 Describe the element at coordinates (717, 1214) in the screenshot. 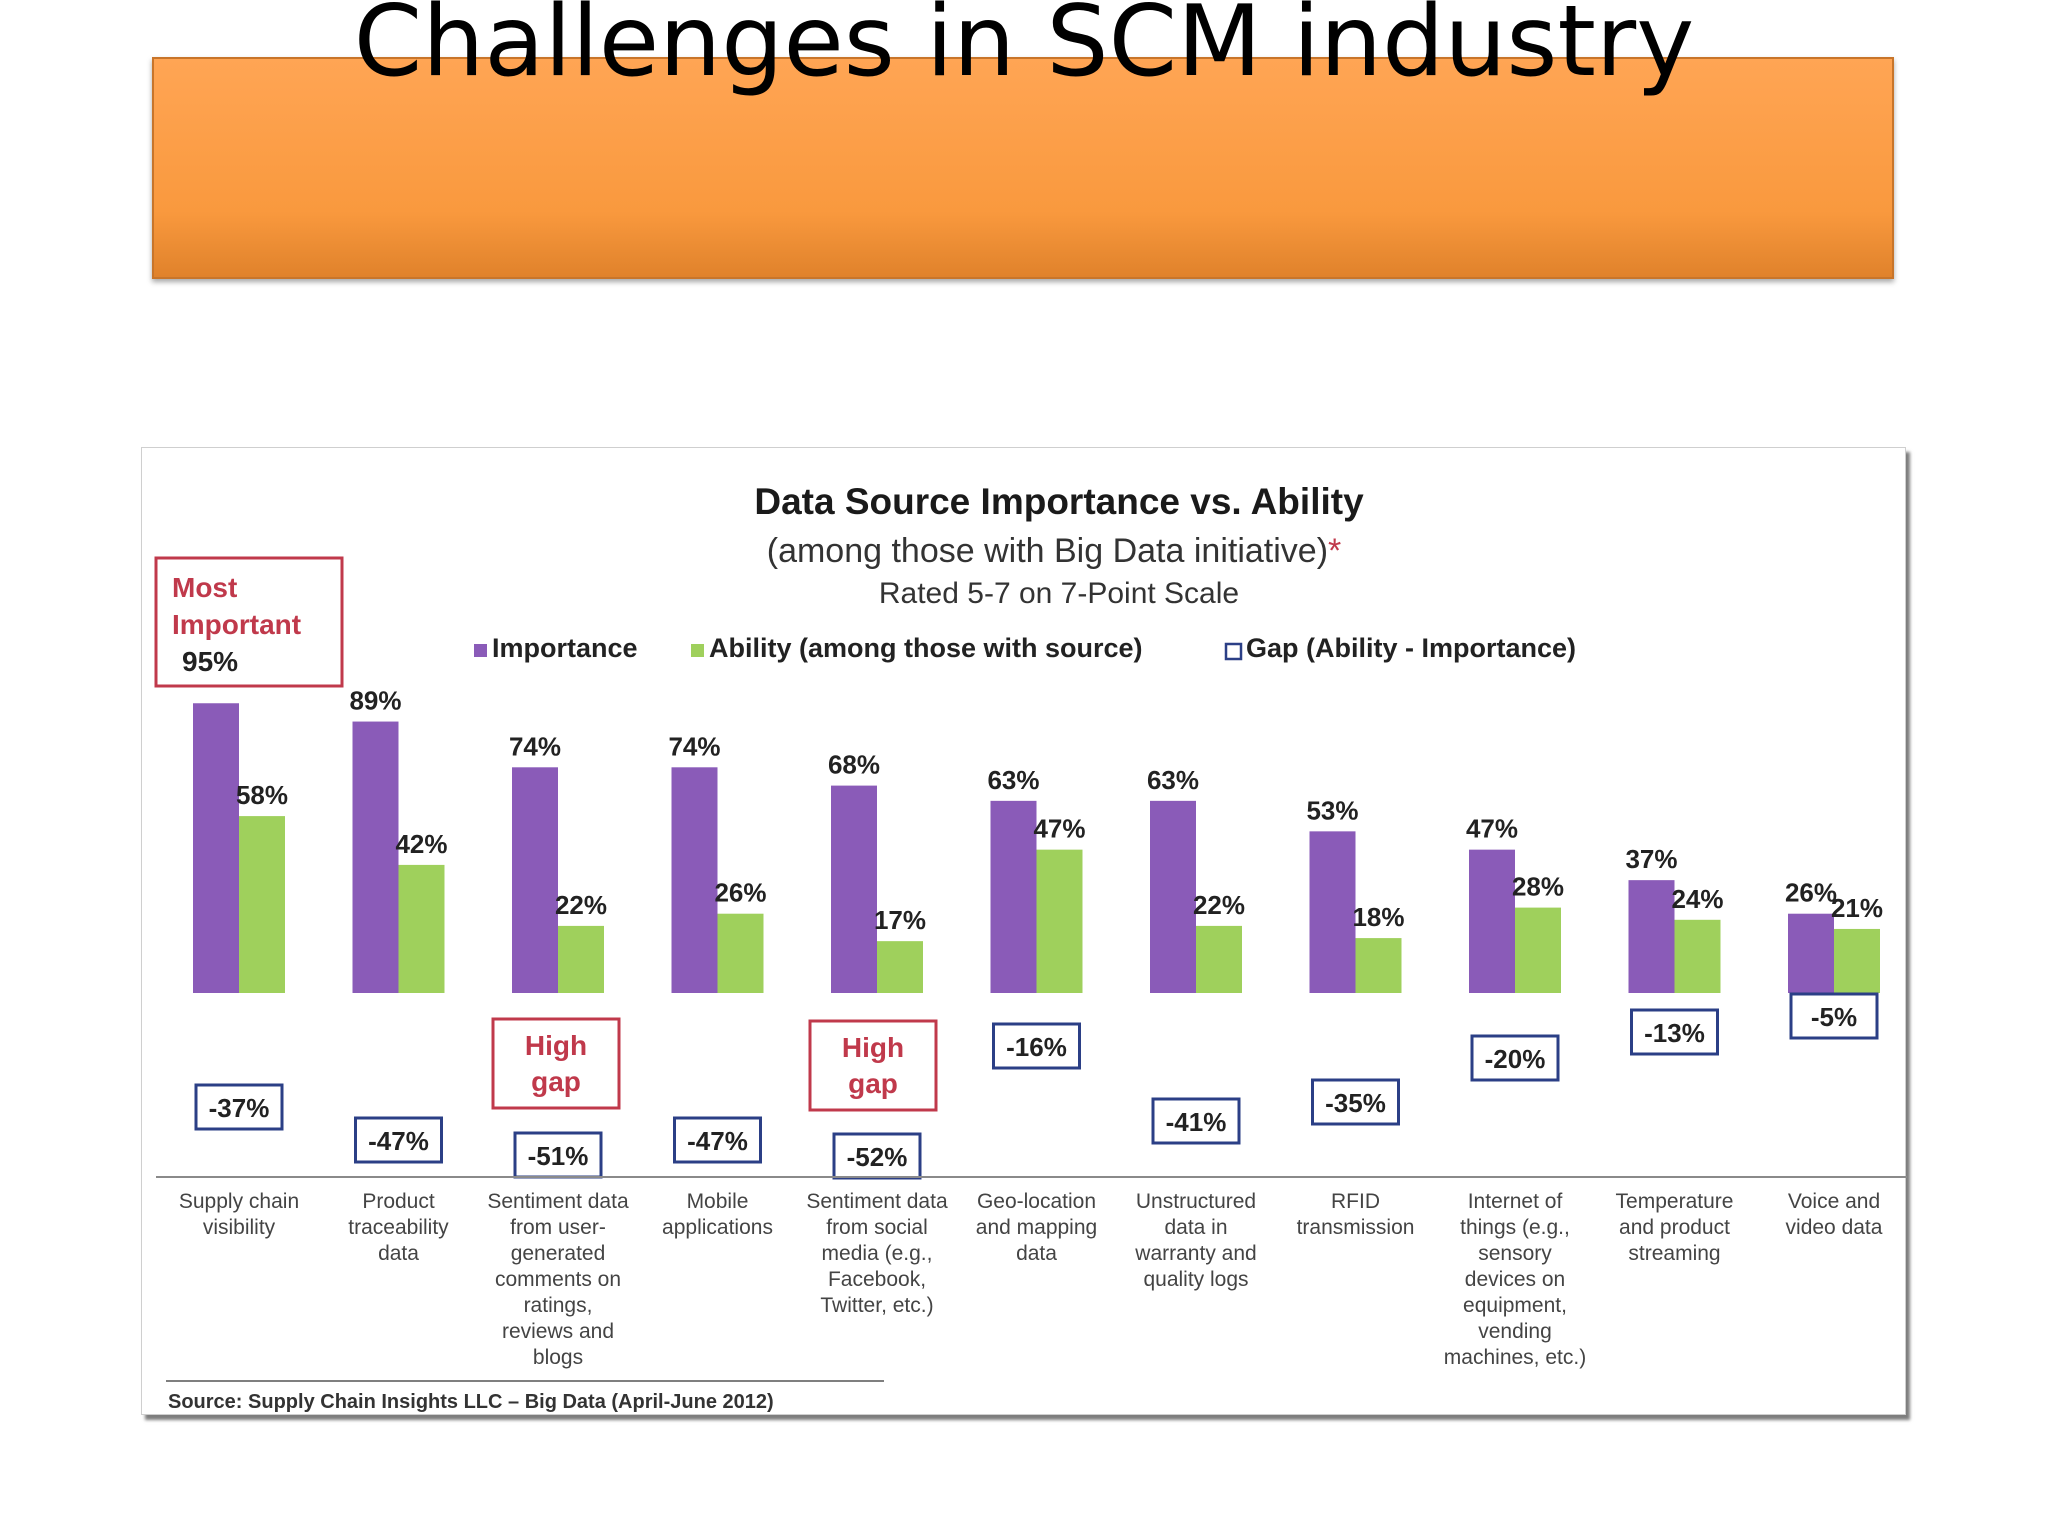

I see `category-label: Mobile applications` at that location.